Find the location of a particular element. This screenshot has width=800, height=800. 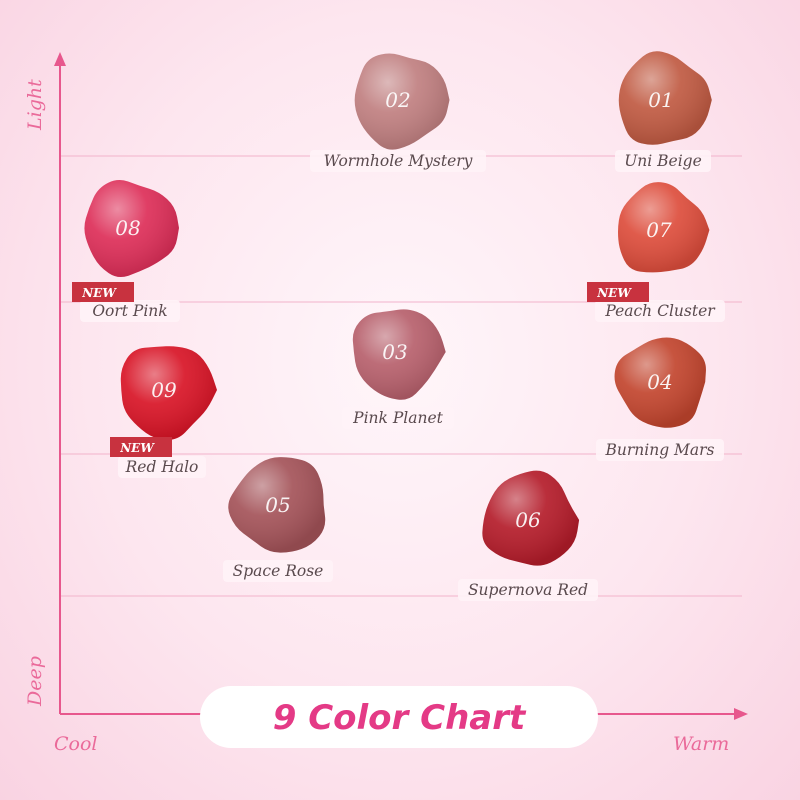

chart-title: 9 Color Chart is located at coordinates (399, 717).